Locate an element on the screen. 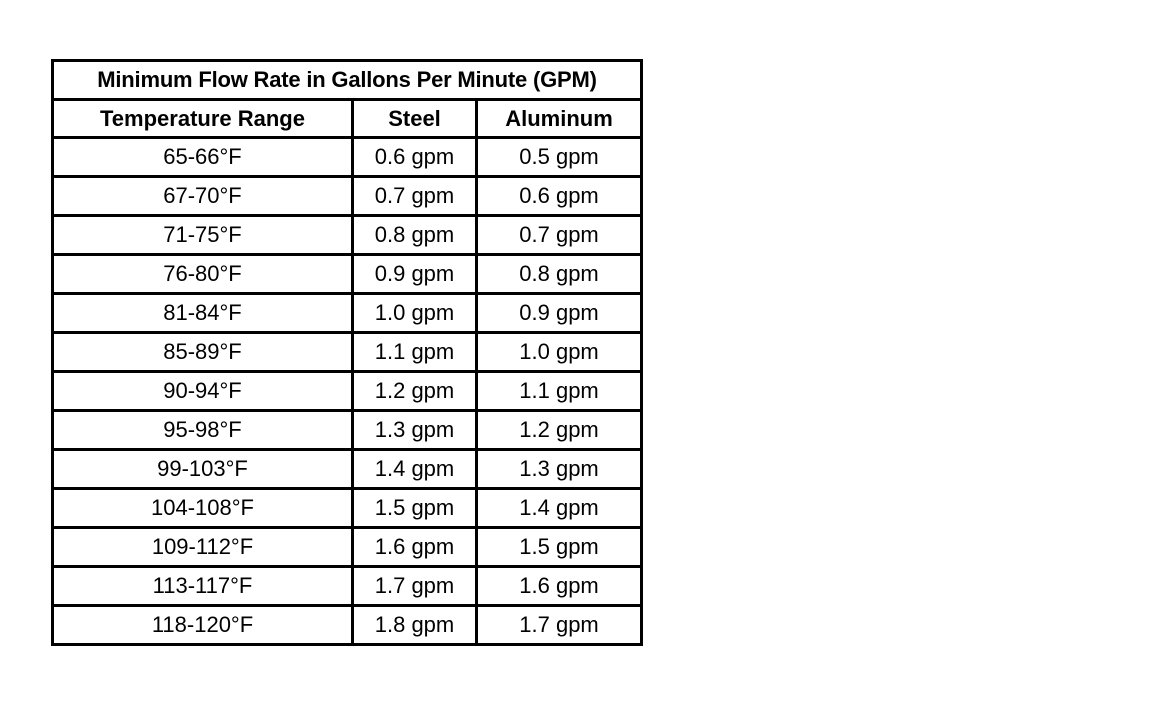 Image resolution: width=1152 pixels, height=724 pixels. temperature-range-cell: 67-70°F is located at coordinates (202, 196).